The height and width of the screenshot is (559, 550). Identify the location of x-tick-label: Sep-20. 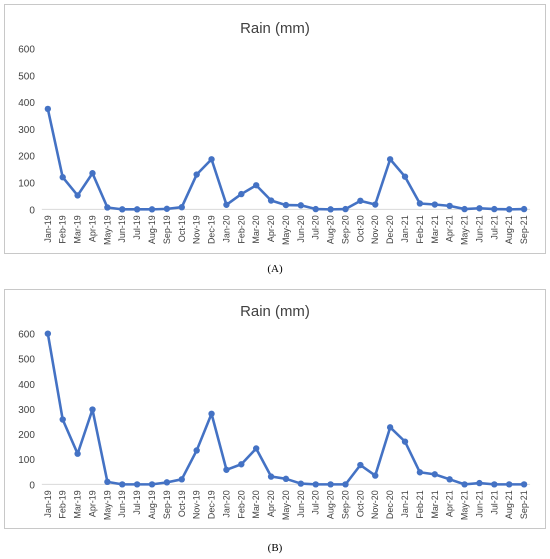
(345, 229).